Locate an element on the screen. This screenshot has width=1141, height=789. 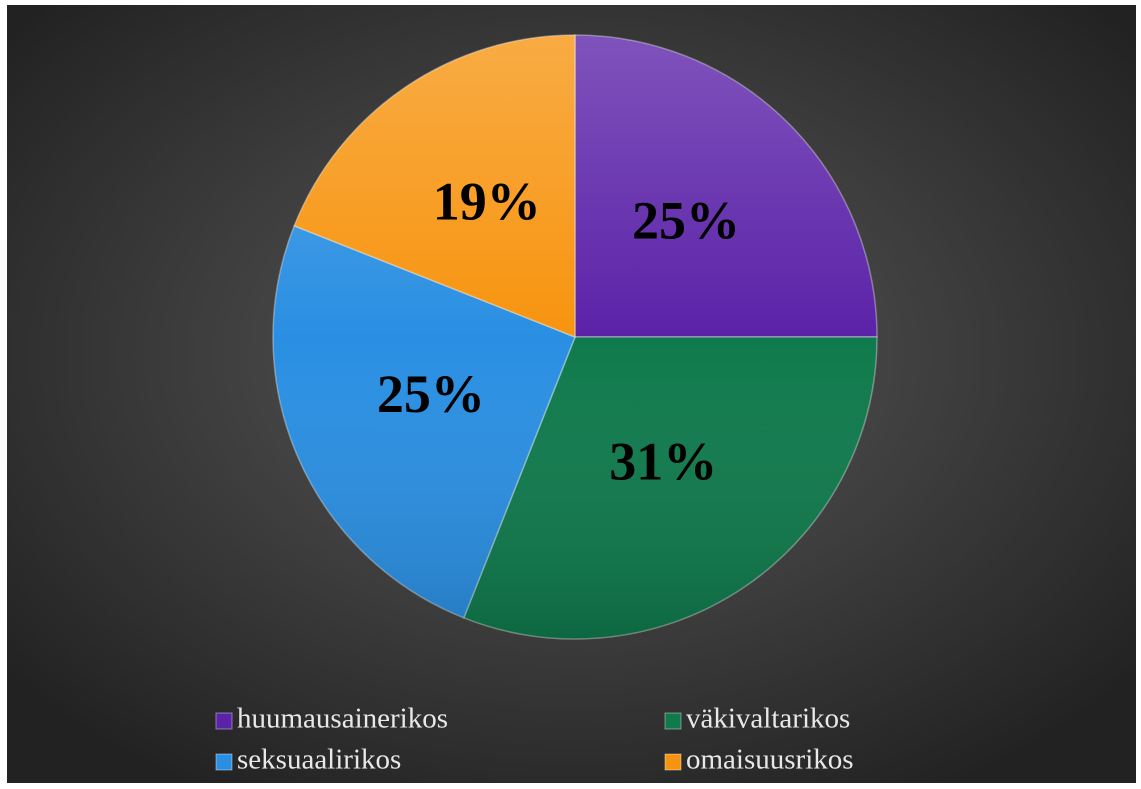
legend-label: omaisuusrikos is located at coordinates (770, 760).